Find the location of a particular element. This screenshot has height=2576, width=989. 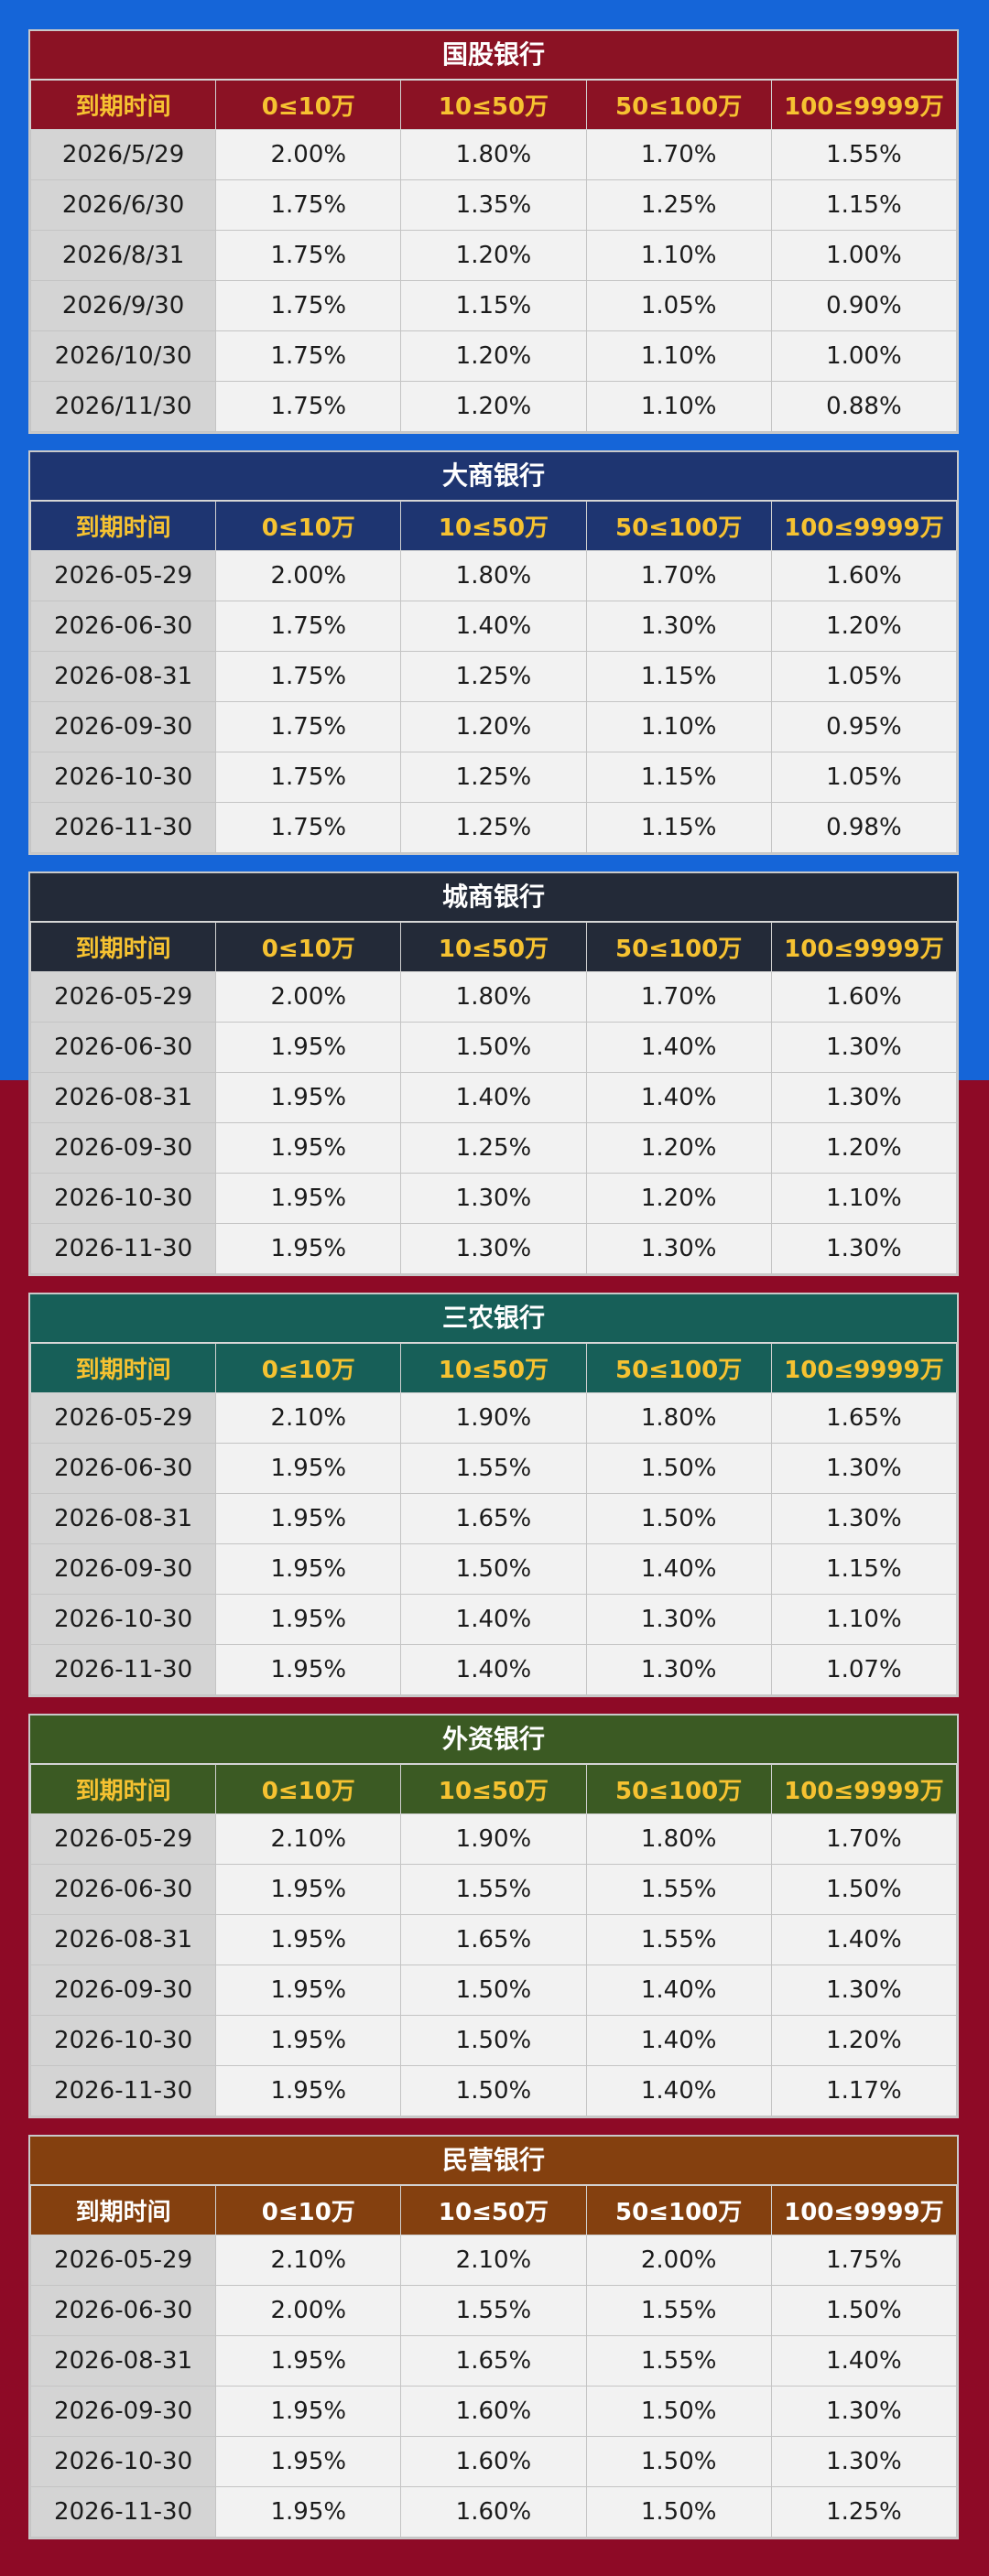

table-row: 2026-06-30 1.95% 1.55% 1.55% 1.50% is located at coordinates (493, 1890).